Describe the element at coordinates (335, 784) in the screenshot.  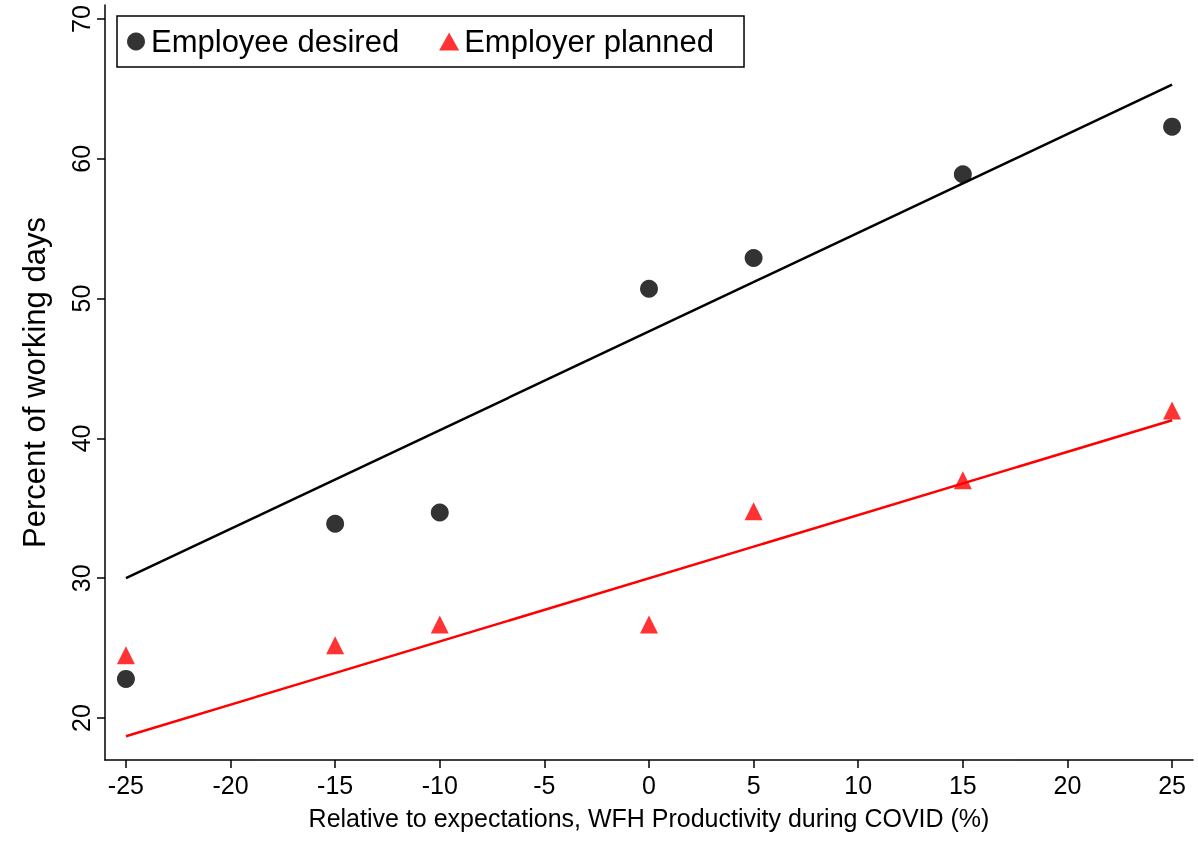
I see `x-tick-label: -15` at that location.